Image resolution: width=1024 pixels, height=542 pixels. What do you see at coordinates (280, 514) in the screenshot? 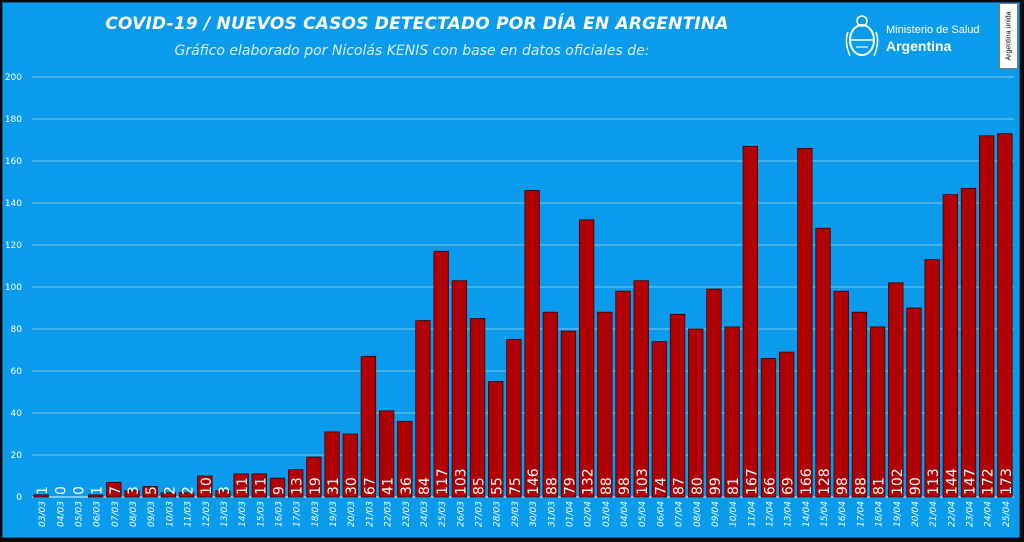
I see `x-tick-label: 16/03` at bounding box center [280, 514].